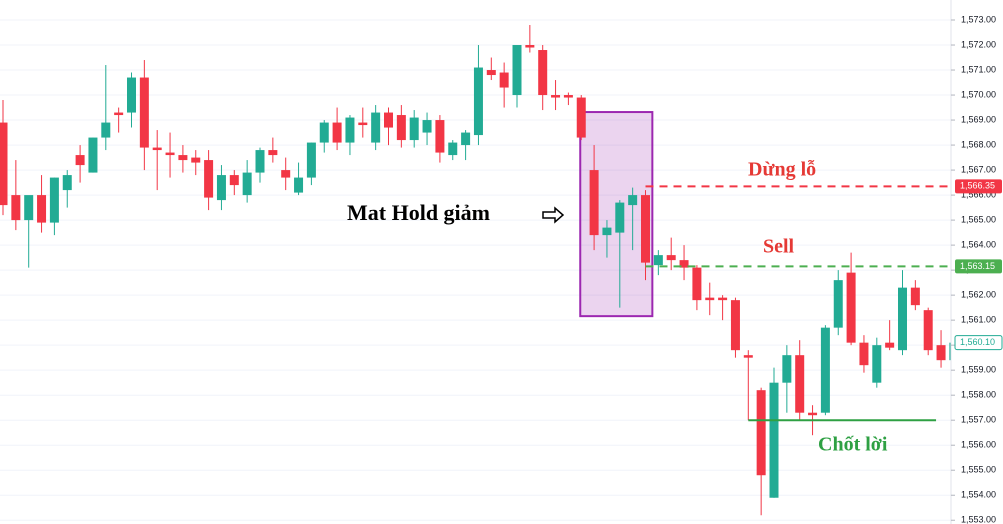 This screenshot has height=524, width=1003. What do you see at coordinates (978, 320) in the screenshot?
I see `y-tick-label: 1,561.00` at bounding box center [978, 320].